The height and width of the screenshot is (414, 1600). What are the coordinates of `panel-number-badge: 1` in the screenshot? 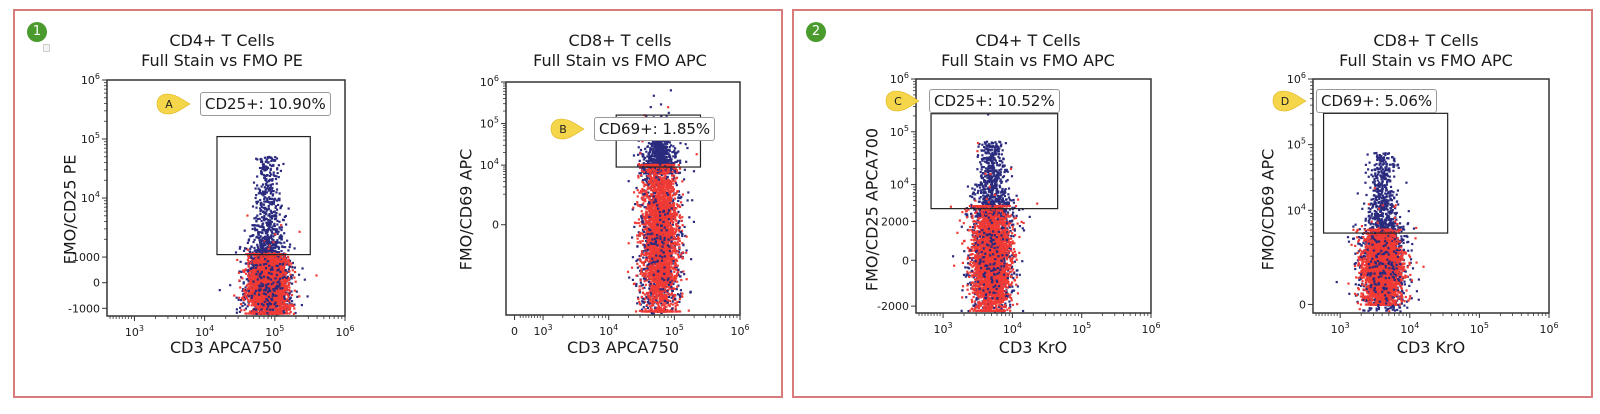 It's located at (37, 32).